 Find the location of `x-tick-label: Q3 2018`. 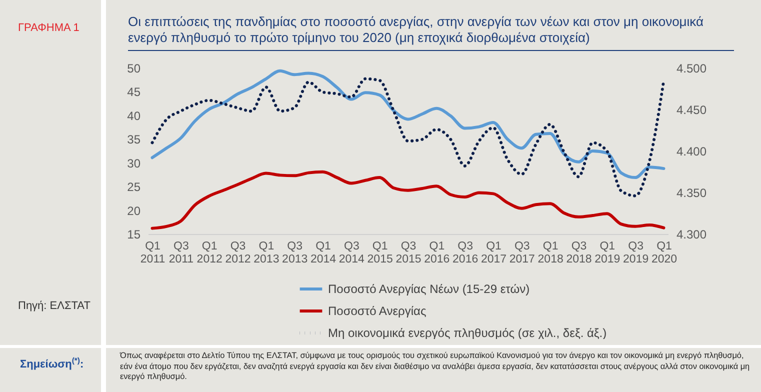

x-tick-label: Q3 2018 is located at coordinates (579, 253).